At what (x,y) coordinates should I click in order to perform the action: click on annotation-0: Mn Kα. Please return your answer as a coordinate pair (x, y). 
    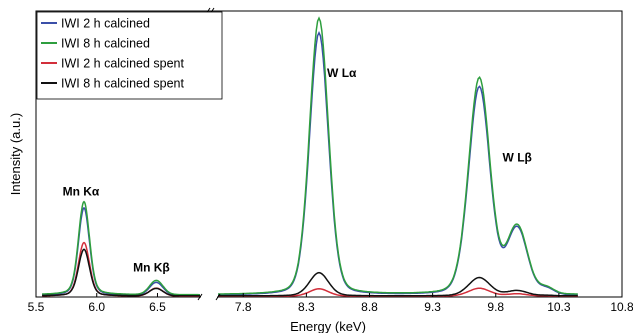
    Looking at the image, I should click on (81, 191).